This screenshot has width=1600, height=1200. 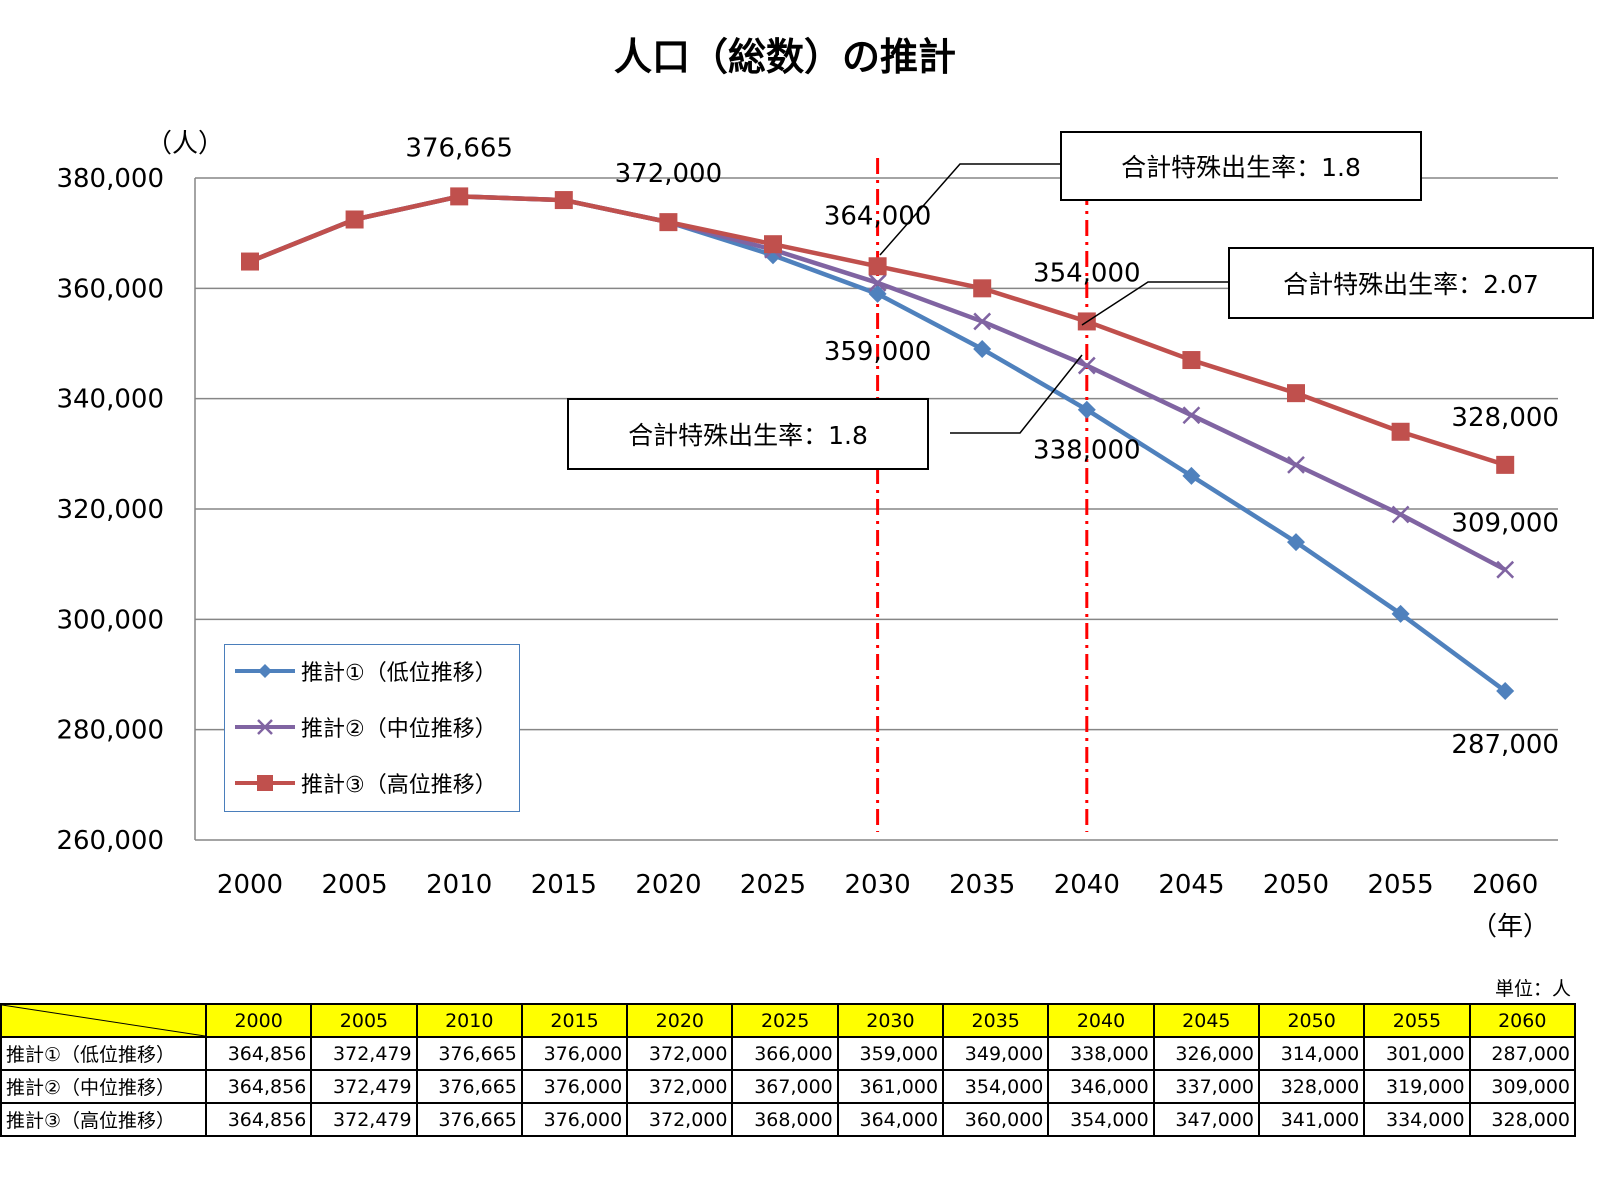 What do you see at coordinates (668, 885) in the screenshot?
I see `x-tick-label: 2020` at bounding box center [668, 885].